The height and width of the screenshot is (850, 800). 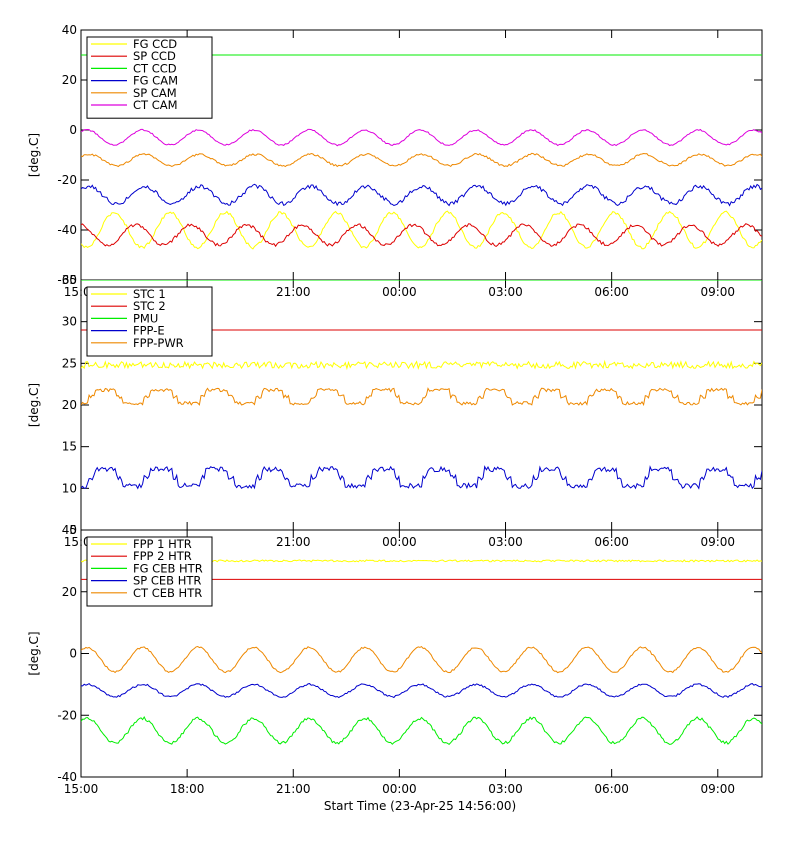 I want to click on legend-label: FG CEB HTR, so click(x=168, y=568).